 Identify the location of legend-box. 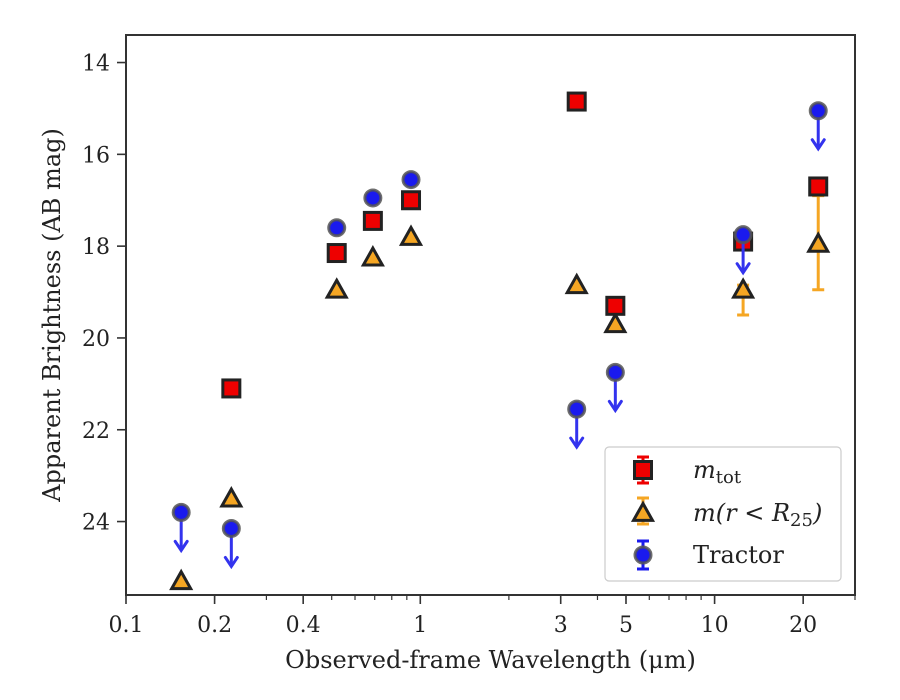
(723, 514).